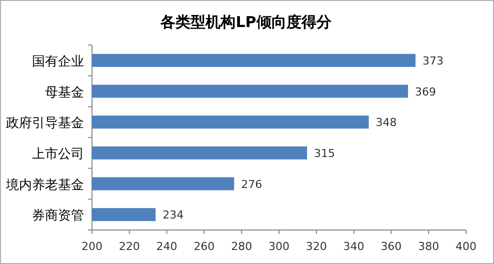 This screenshot has height=264, width=494. I want to click on x-tick-label: 340, so click(353, 246).